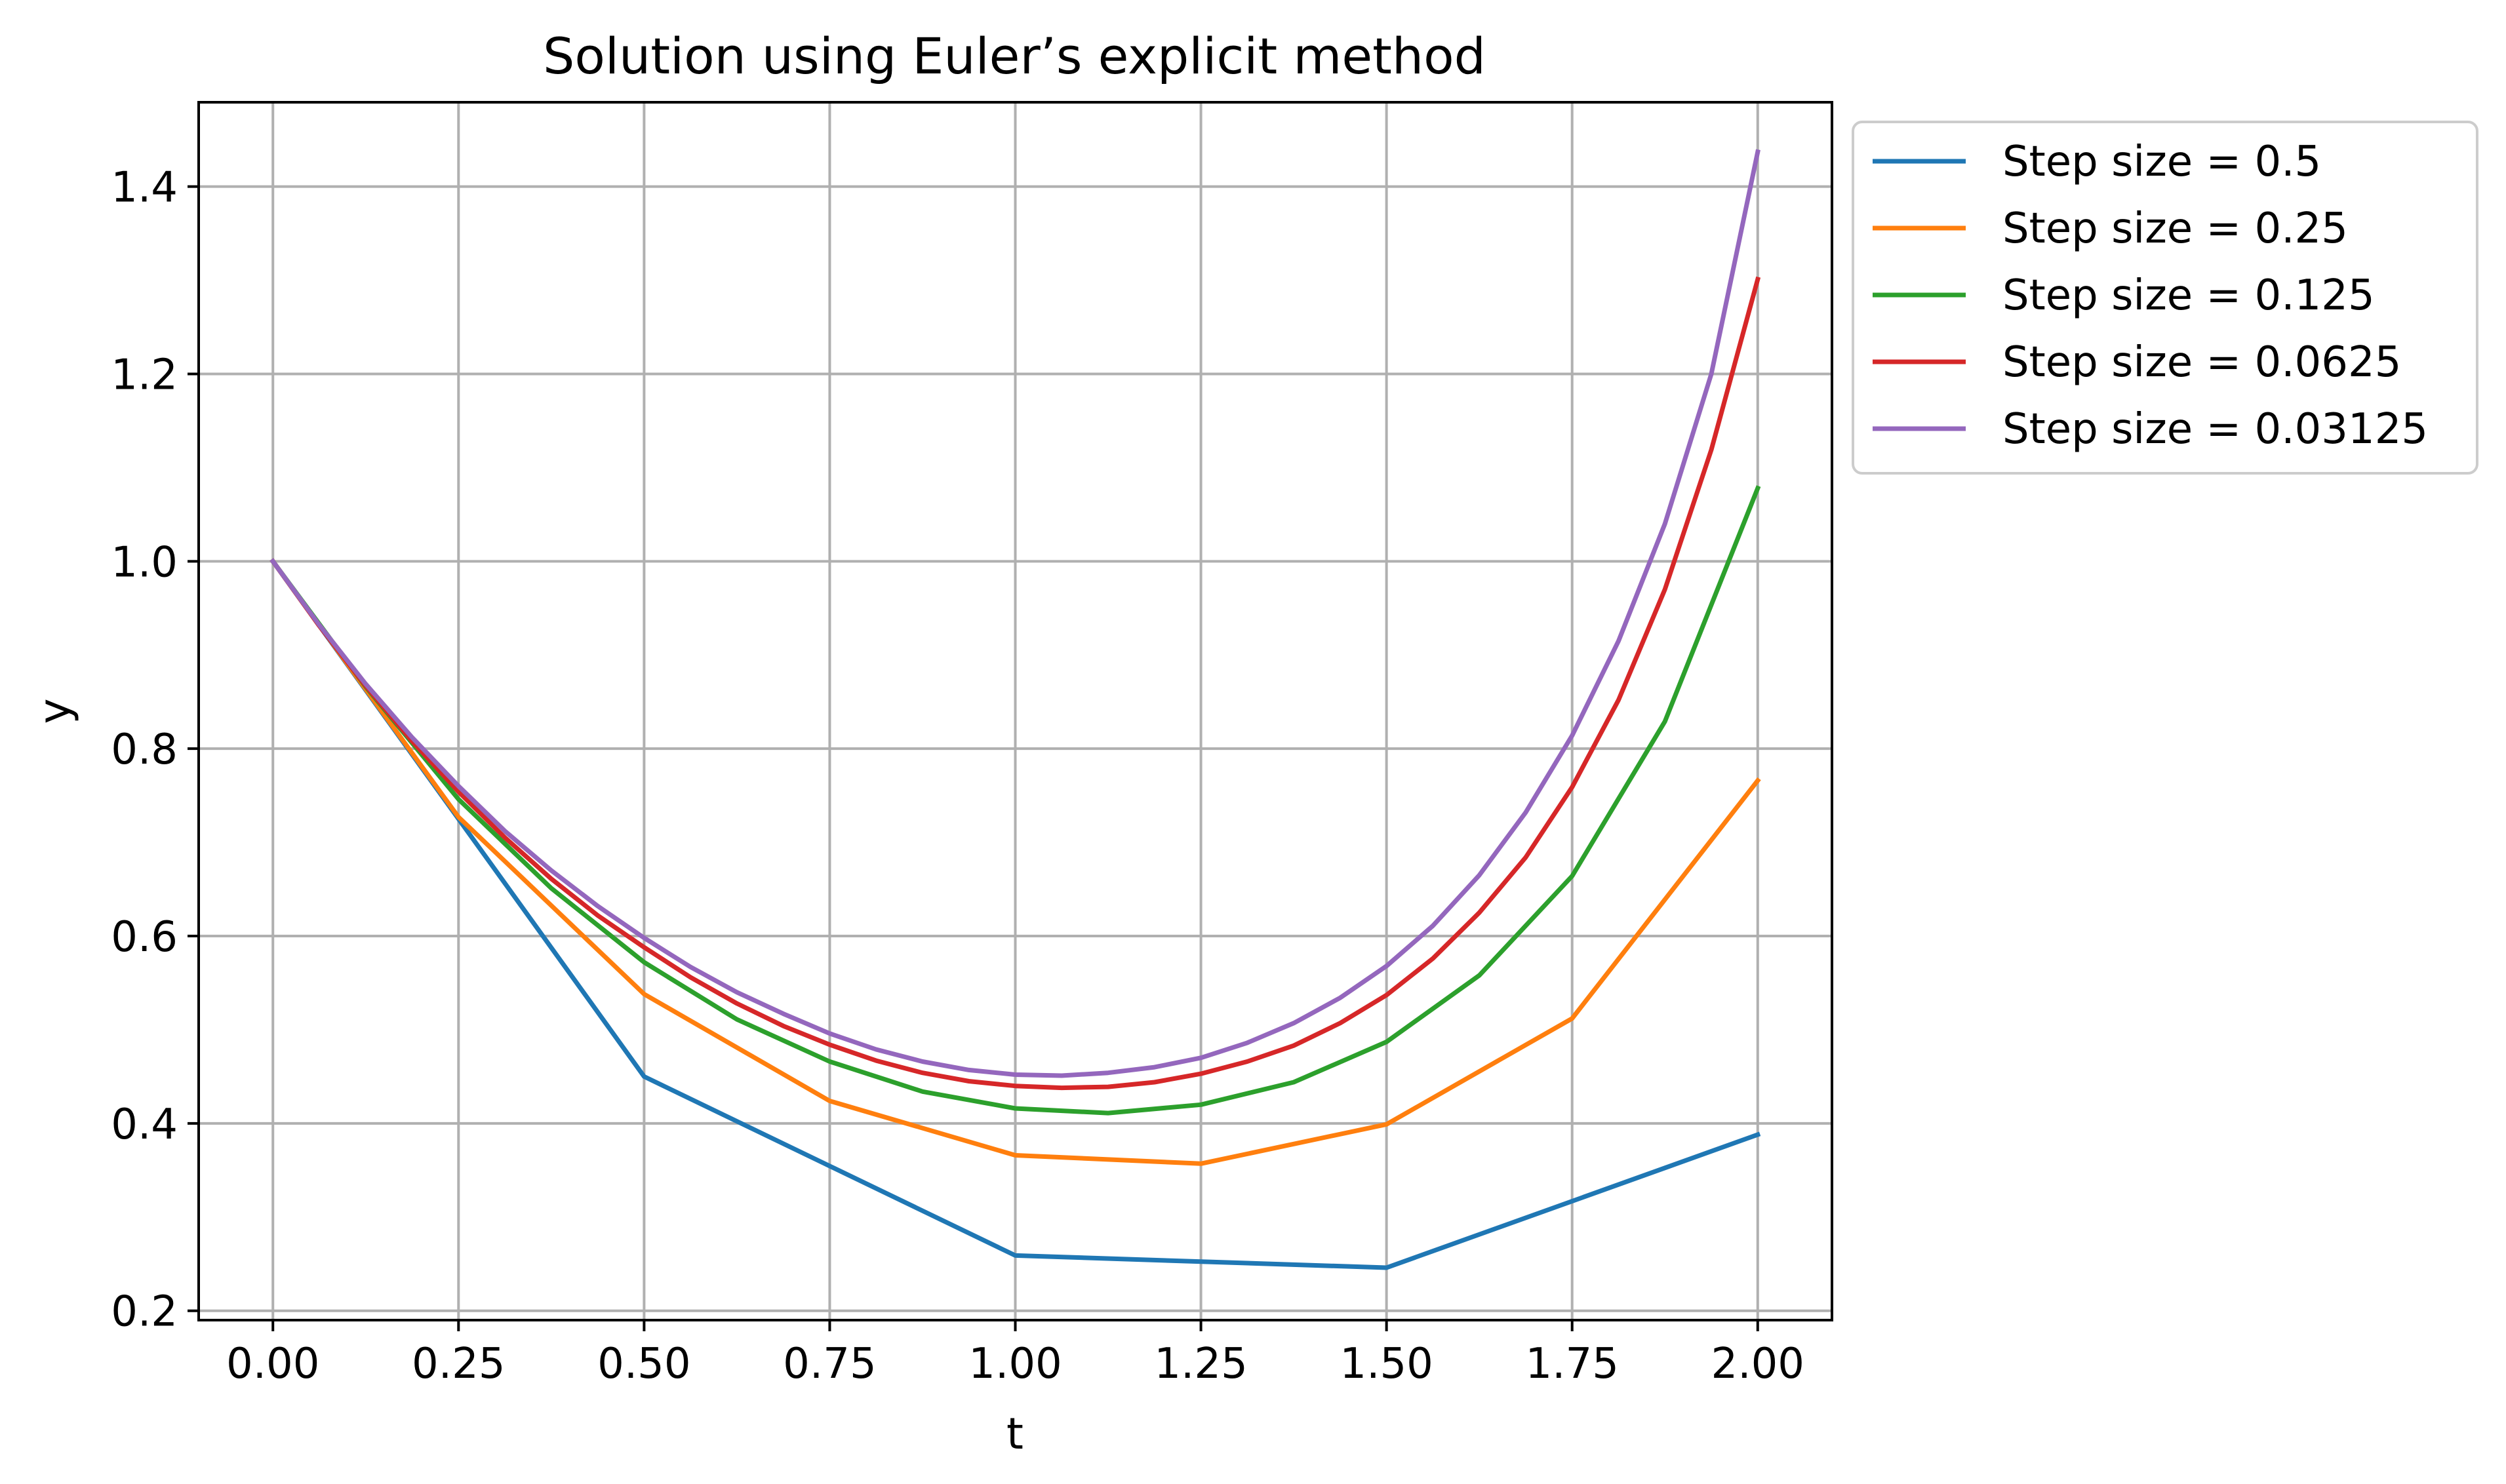  What do you see at coordinates (1386, 1364) in the screenshot?
I see `x-tick-label: 1.50` at bounding box center [1386, 1364].